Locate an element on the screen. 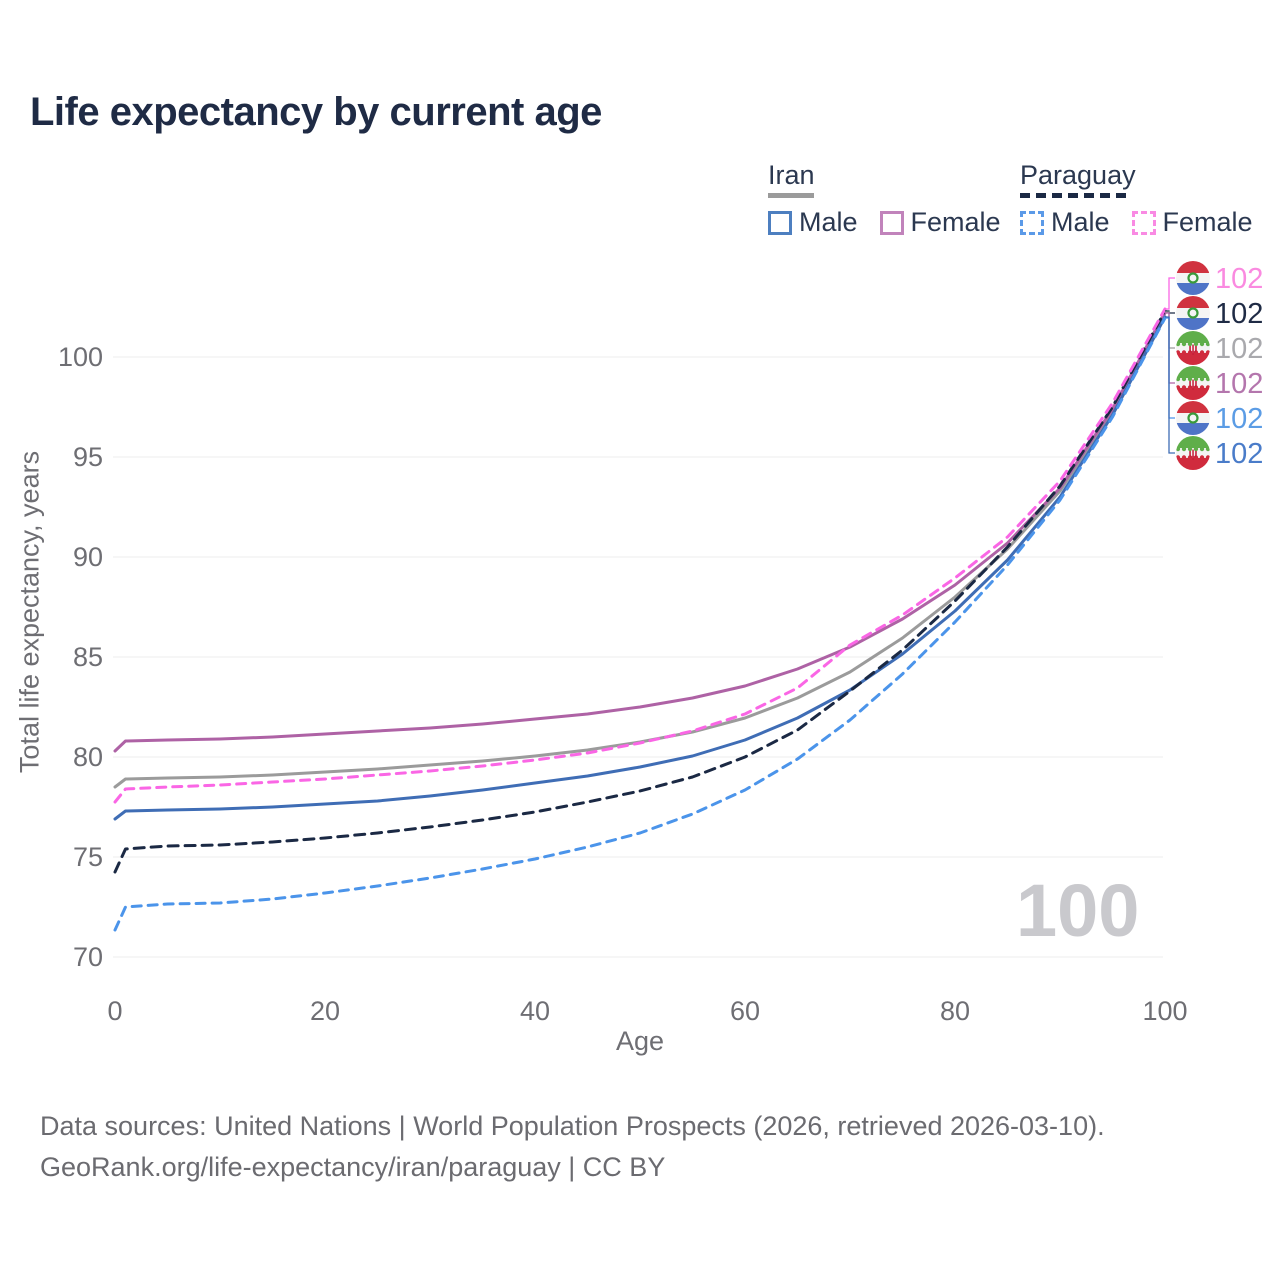 The height and width of the screenshot is (1280, 1280). legend-group-iran: Iran Male Female is located at coordinates (884, 199).